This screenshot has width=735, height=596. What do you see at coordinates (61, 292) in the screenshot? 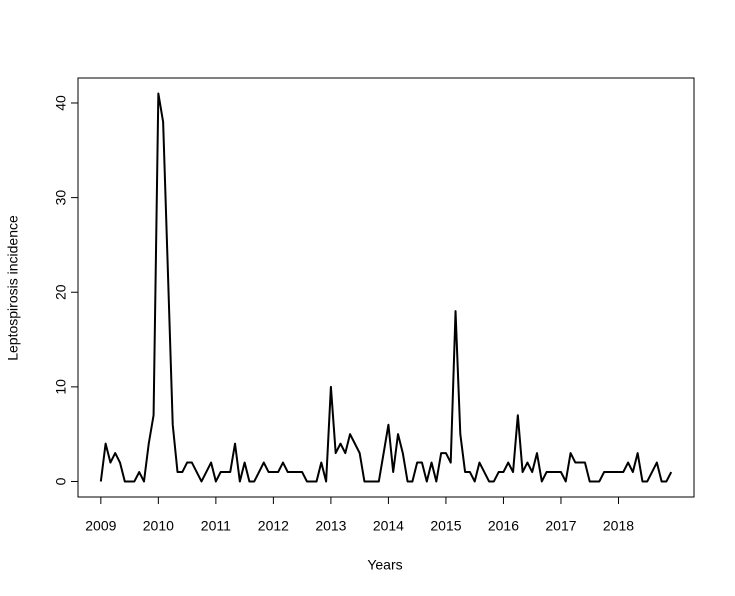
I see `y-tick-label: 20` at bounding box center [61, 292].